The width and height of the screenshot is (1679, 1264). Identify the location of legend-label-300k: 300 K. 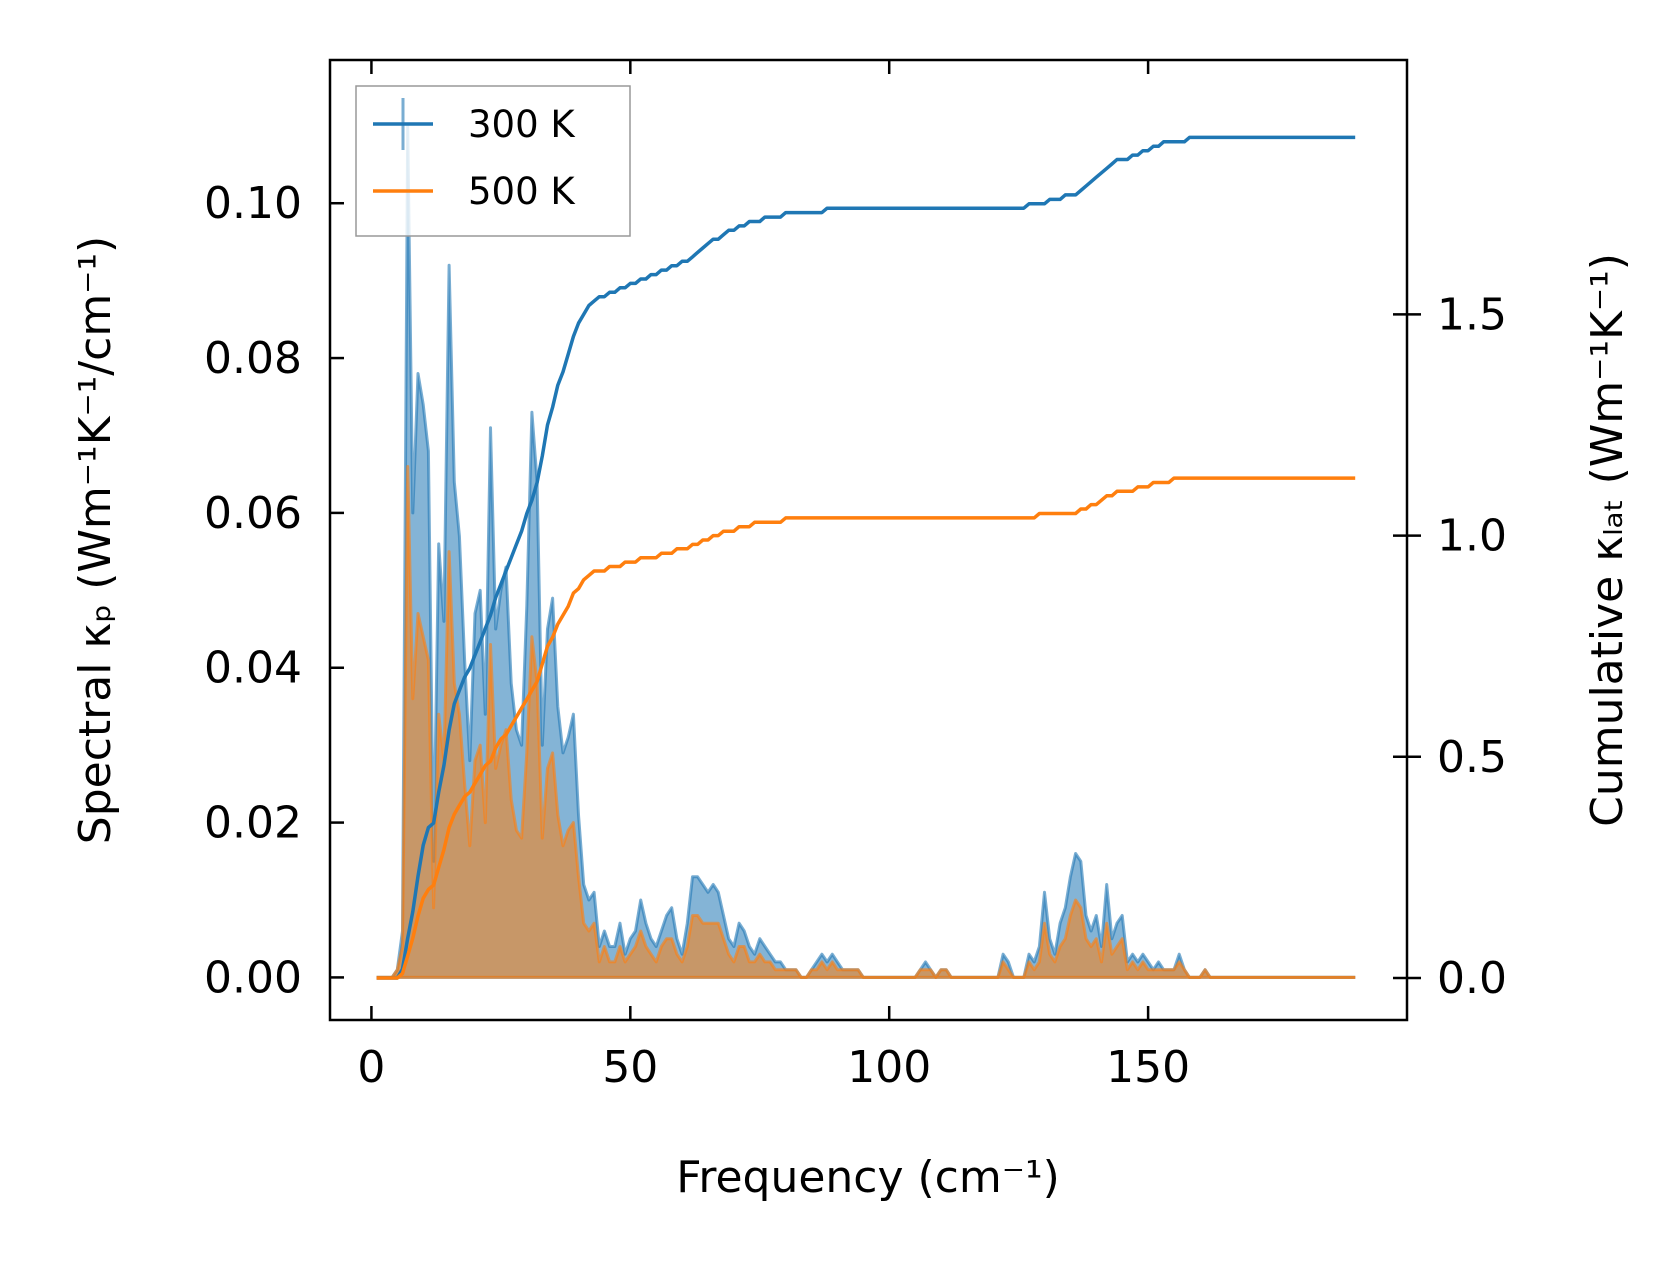
(522, 124).